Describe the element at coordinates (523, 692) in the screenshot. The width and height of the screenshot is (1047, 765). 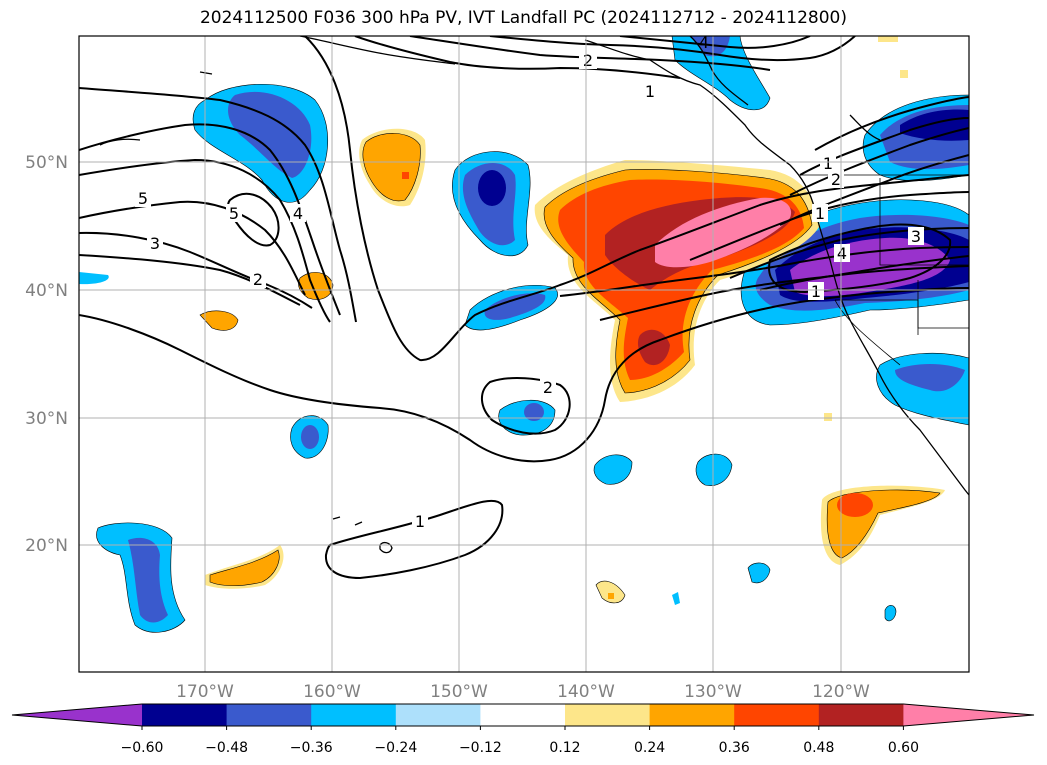
I see `lon-labels: 170°W 160°W 150°W 140°W 130°W 120°W` at that location.